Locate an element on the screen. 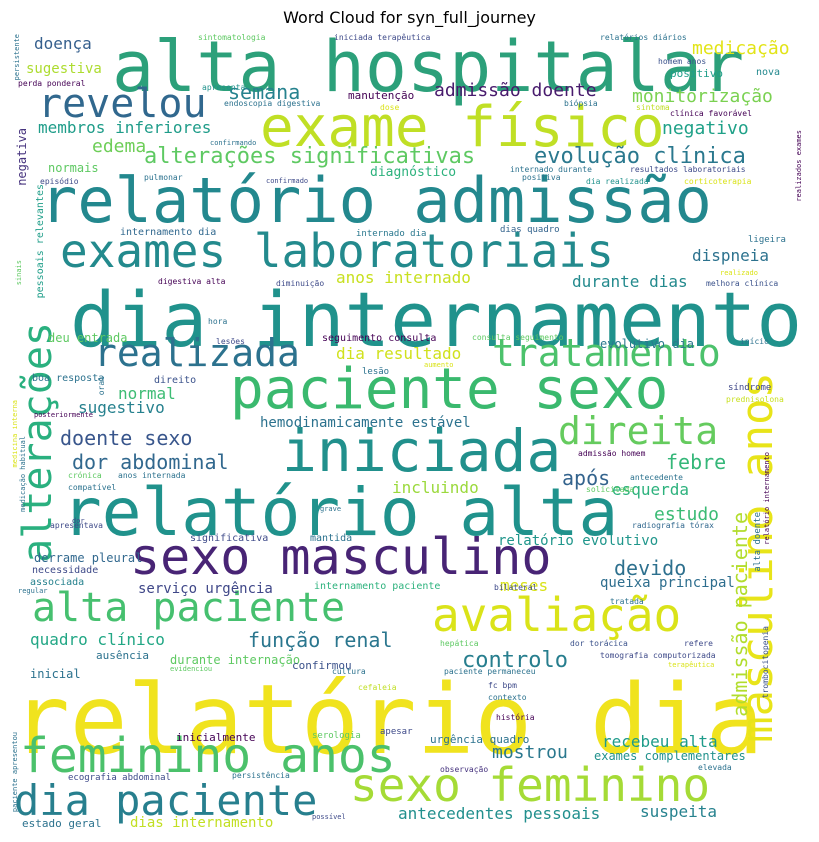 The height and width of the screenshot is (842, 819). word-item: homem anos is located at coordinates (682, 61).